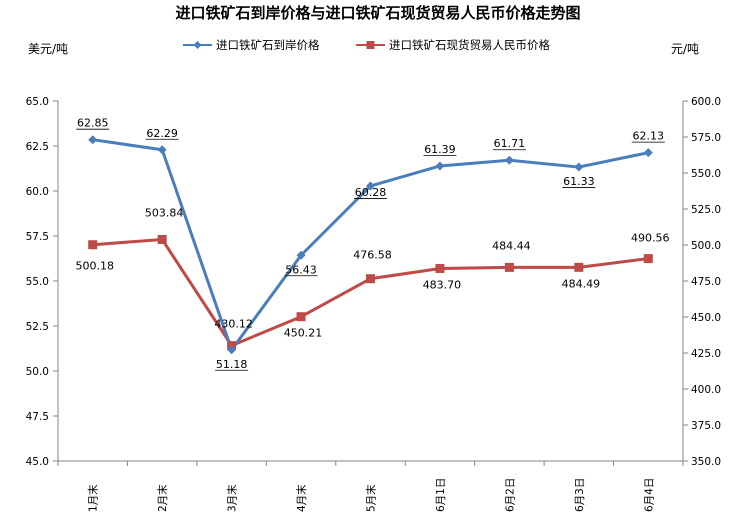 The height and width of the screenshot is (514, 756). I want to click on right-axis-tick-label: 450.0, so click(706, 318).